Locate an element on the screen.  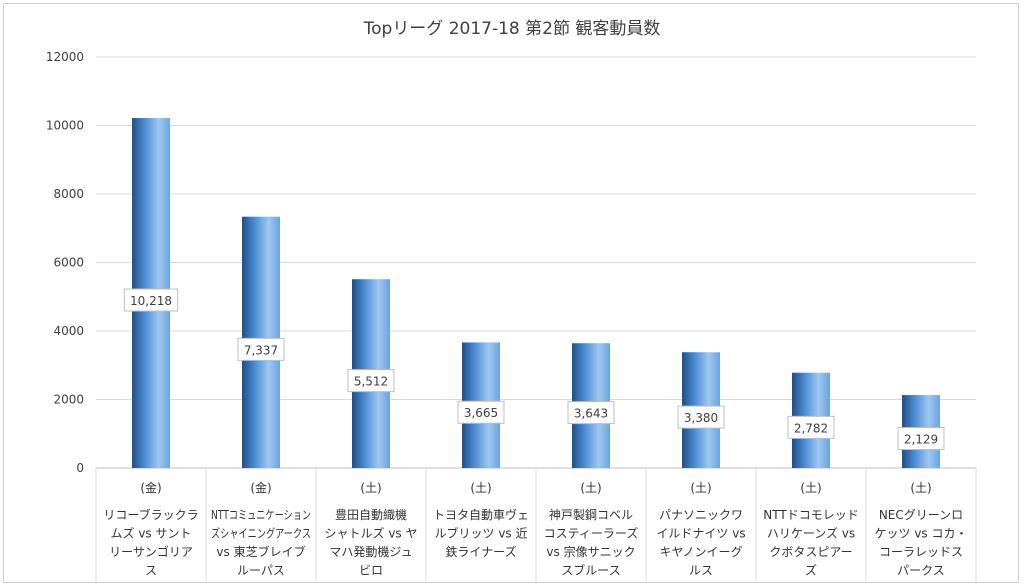
y-tick-label: 0 is located at coordinates (80, 468).